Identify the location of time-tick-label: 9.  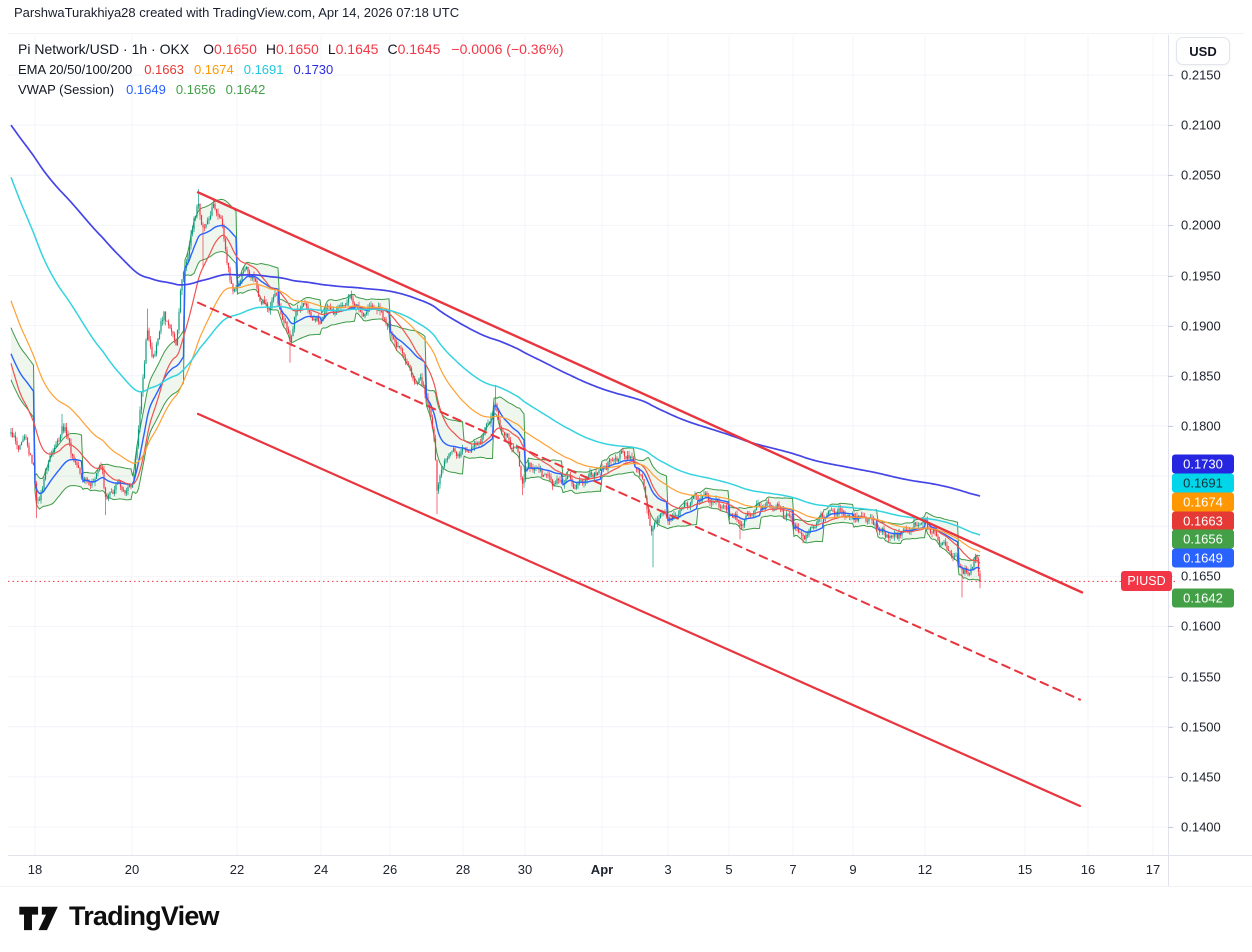
(853, 869).